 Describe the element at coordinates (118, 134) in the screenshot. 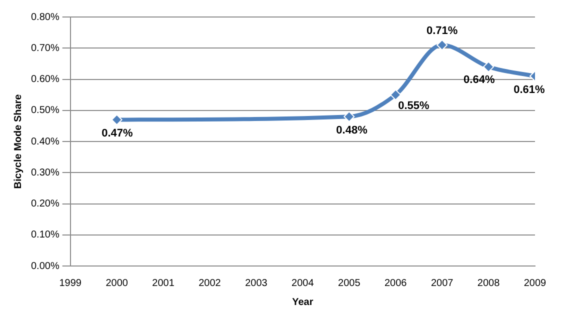

I see `data-label: 0.47%` at that location.